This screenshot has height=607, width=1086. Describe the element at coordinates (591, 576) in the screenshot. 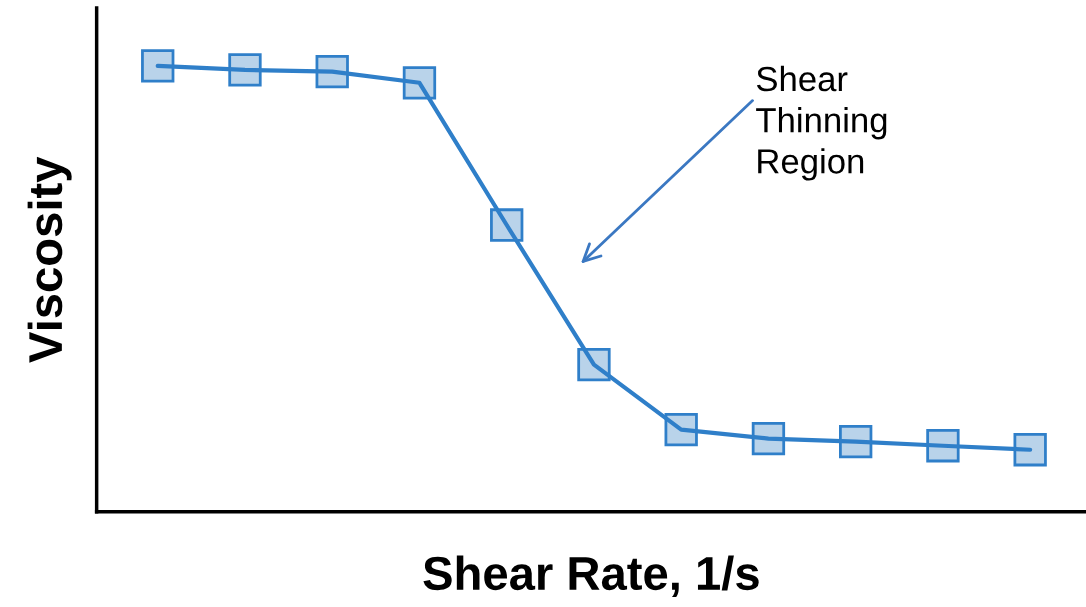

I see `x-axis-title: Shear Rate, 1/s` at that location.